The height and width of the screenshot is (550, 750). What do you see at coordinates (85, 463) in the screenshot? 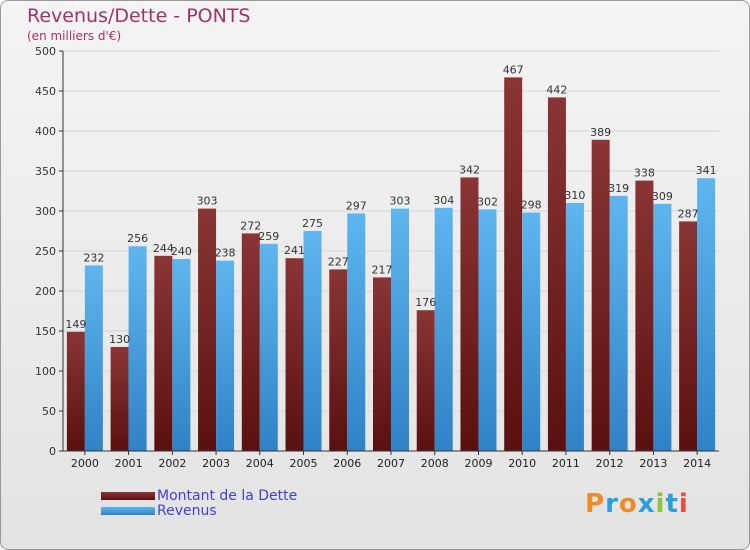
I see `x-tick-label: 2000` at bounding box center [85, 463].